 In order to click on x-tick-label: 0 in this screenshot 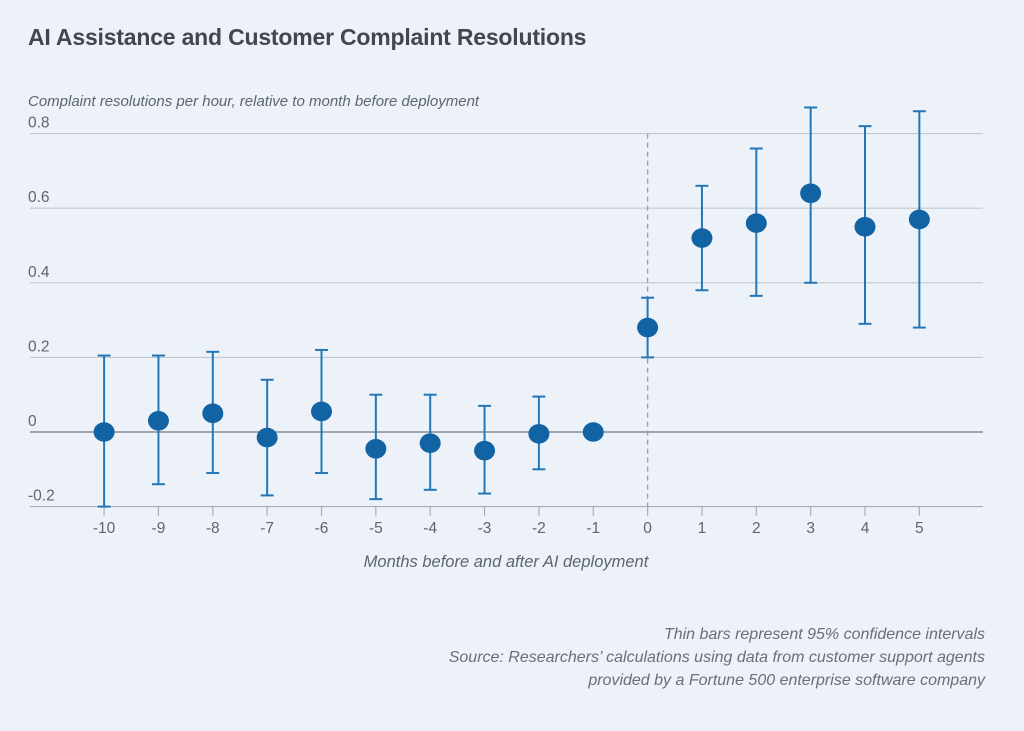, I will do `click(647, 528)`.